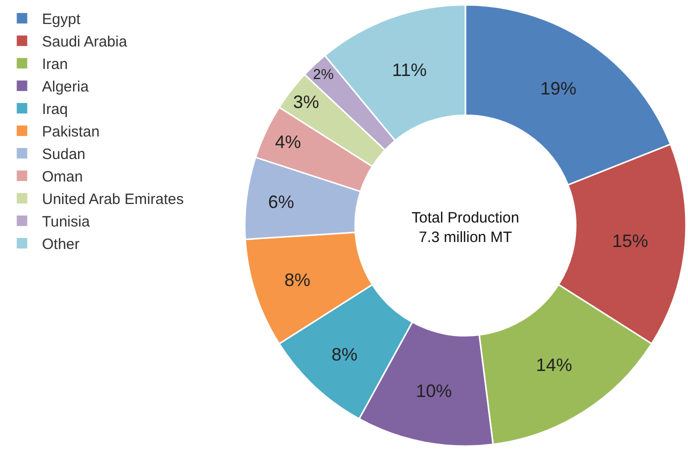 This screenshot has width=688, height=451. Describe the element at coordinates (66, 222) in the screenshot. I see `legend-label: Tunisia` at that location.